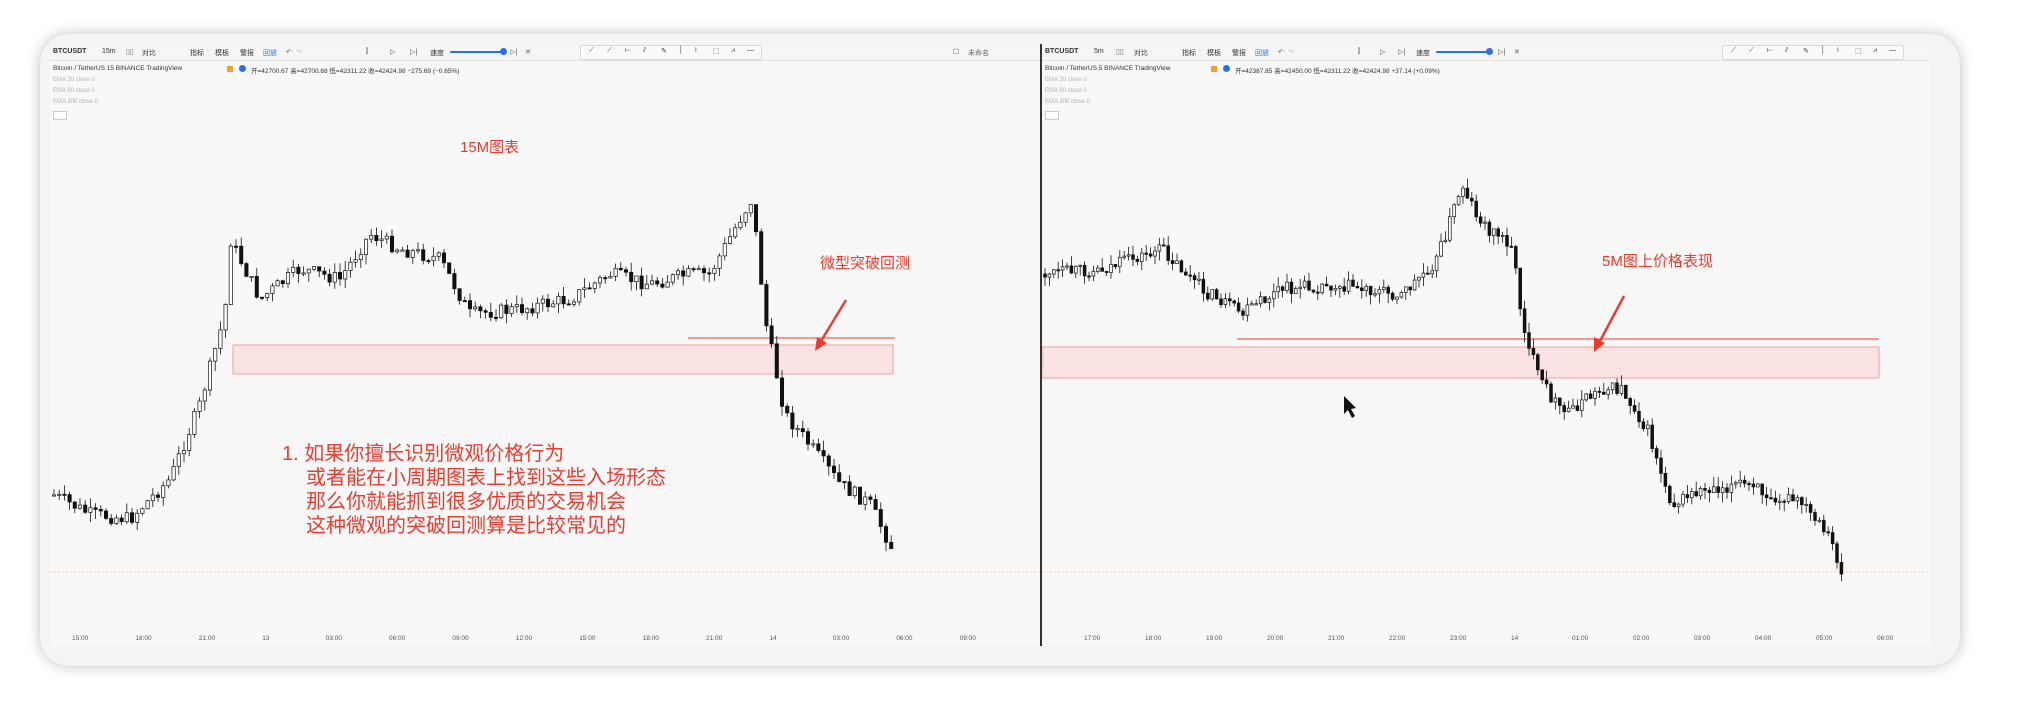 This screenshot has width=2022, height=702. I want to click on layout-name: 未命名, so click(978, 53).